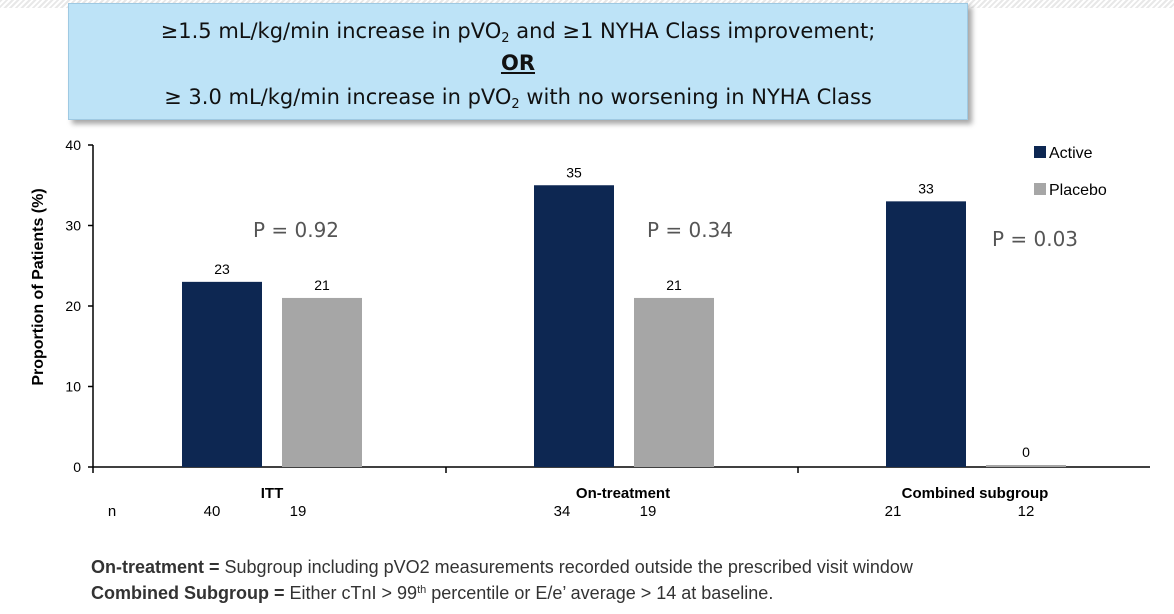  I want to click on n-value-label: 12, so click(1026, 511).